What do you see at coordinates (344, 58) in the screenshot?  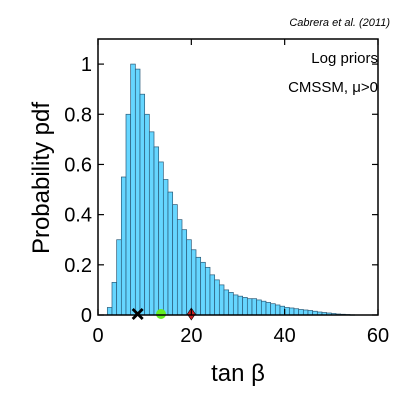 I see `annotation-priors: Log priors` at bounding box center [344, 58].